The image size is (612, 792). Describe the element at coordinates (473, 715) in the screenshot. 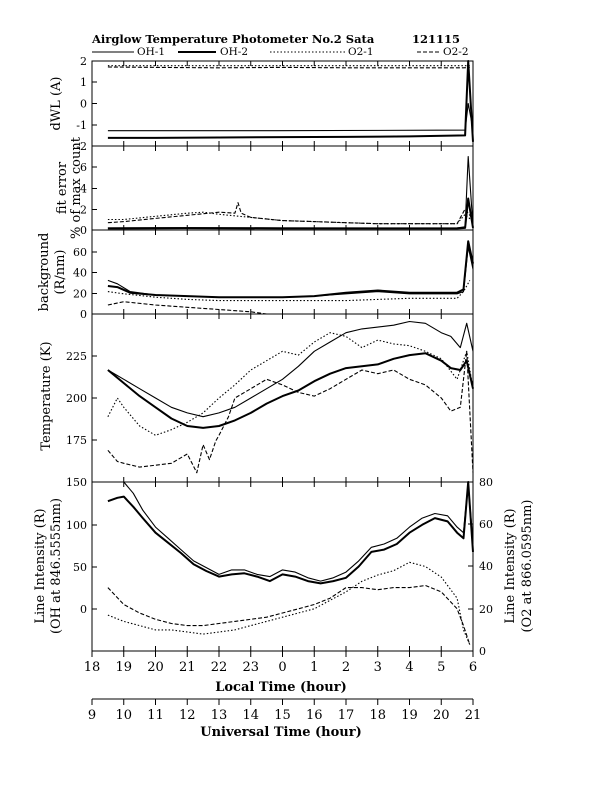

I see `universal-tick-label: 21` at that location.